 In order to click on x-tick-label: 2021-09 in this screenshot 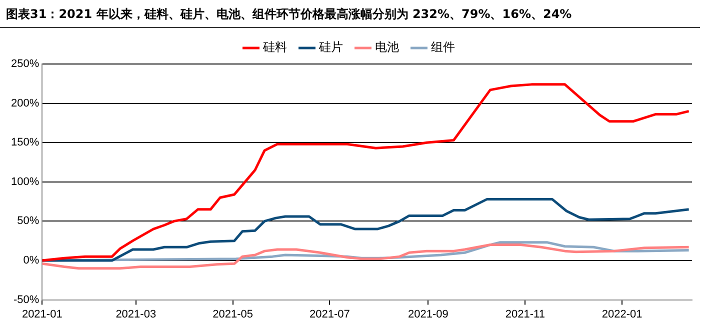, I will do `click(428, 314)`.